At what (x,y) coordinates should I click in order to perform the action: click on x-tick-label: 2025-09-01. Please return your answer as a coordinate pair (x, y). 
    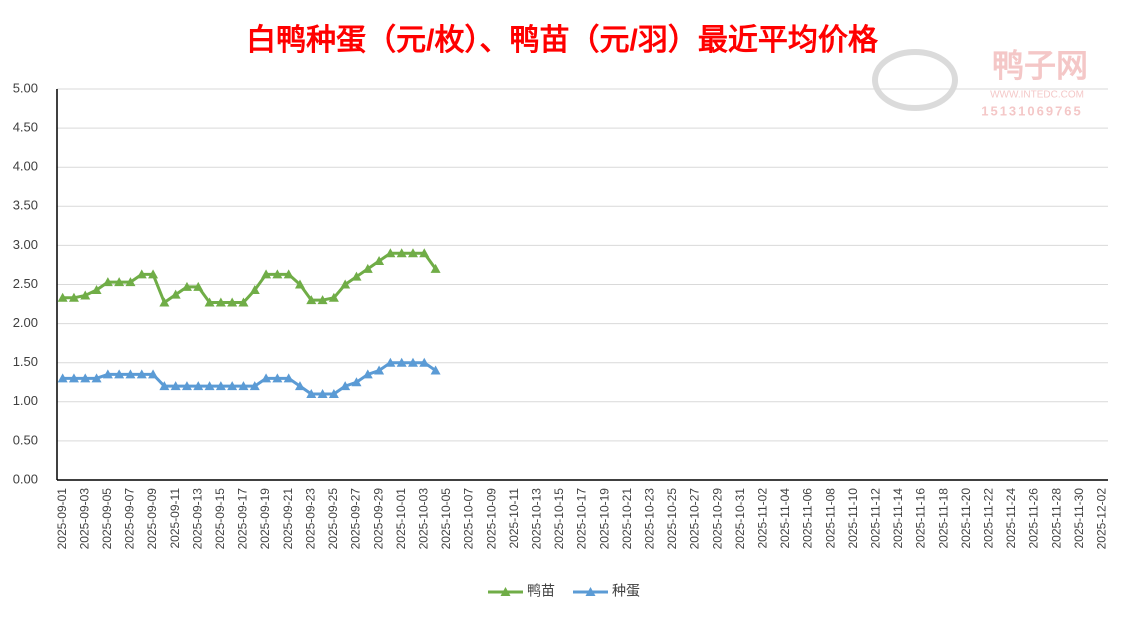
    Looking at the image, I should click on (62, 519).